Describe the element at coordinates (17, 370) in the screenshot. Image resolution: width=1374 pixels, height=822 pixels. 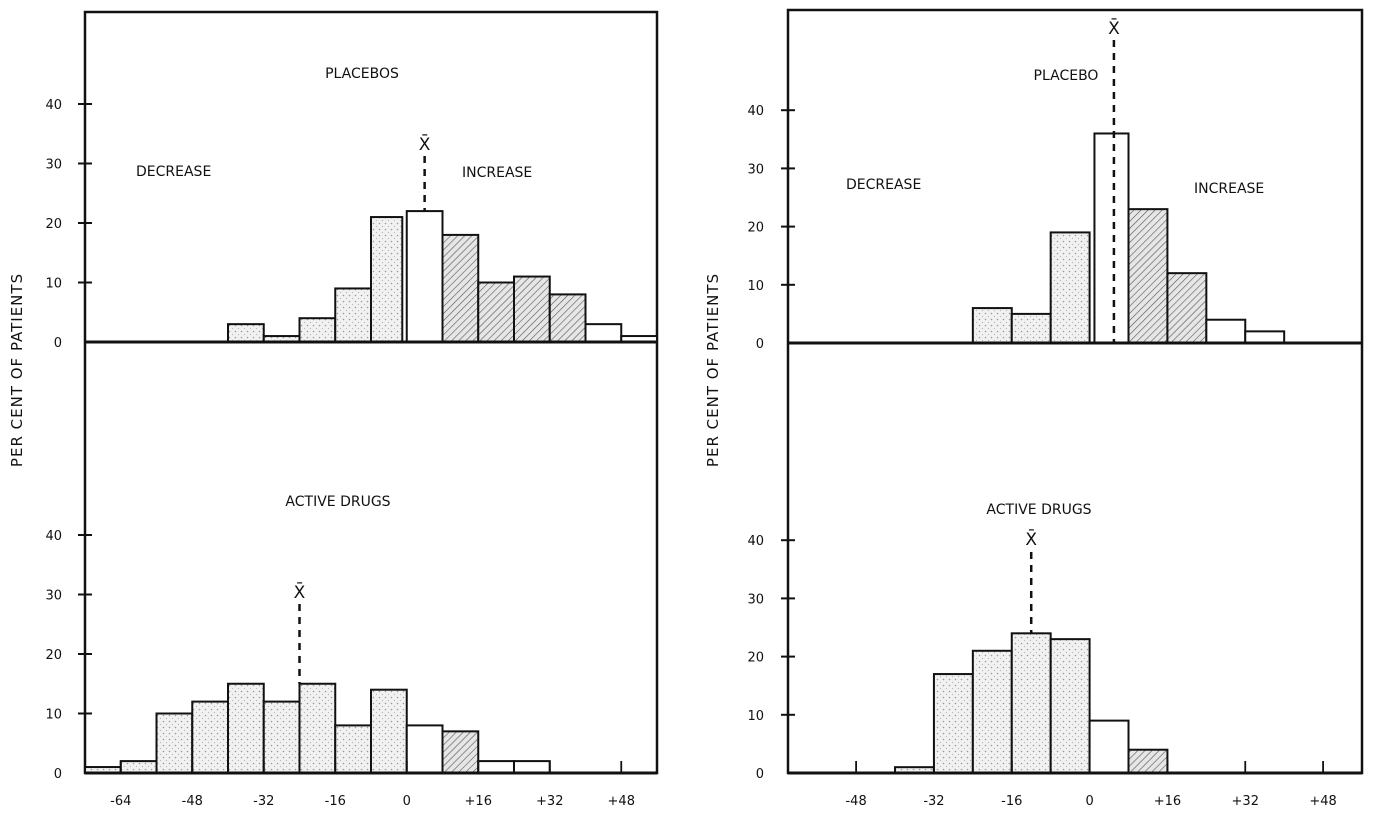
I see `left-y-axis-label: PER CENT OF PATIENTS` at that location.